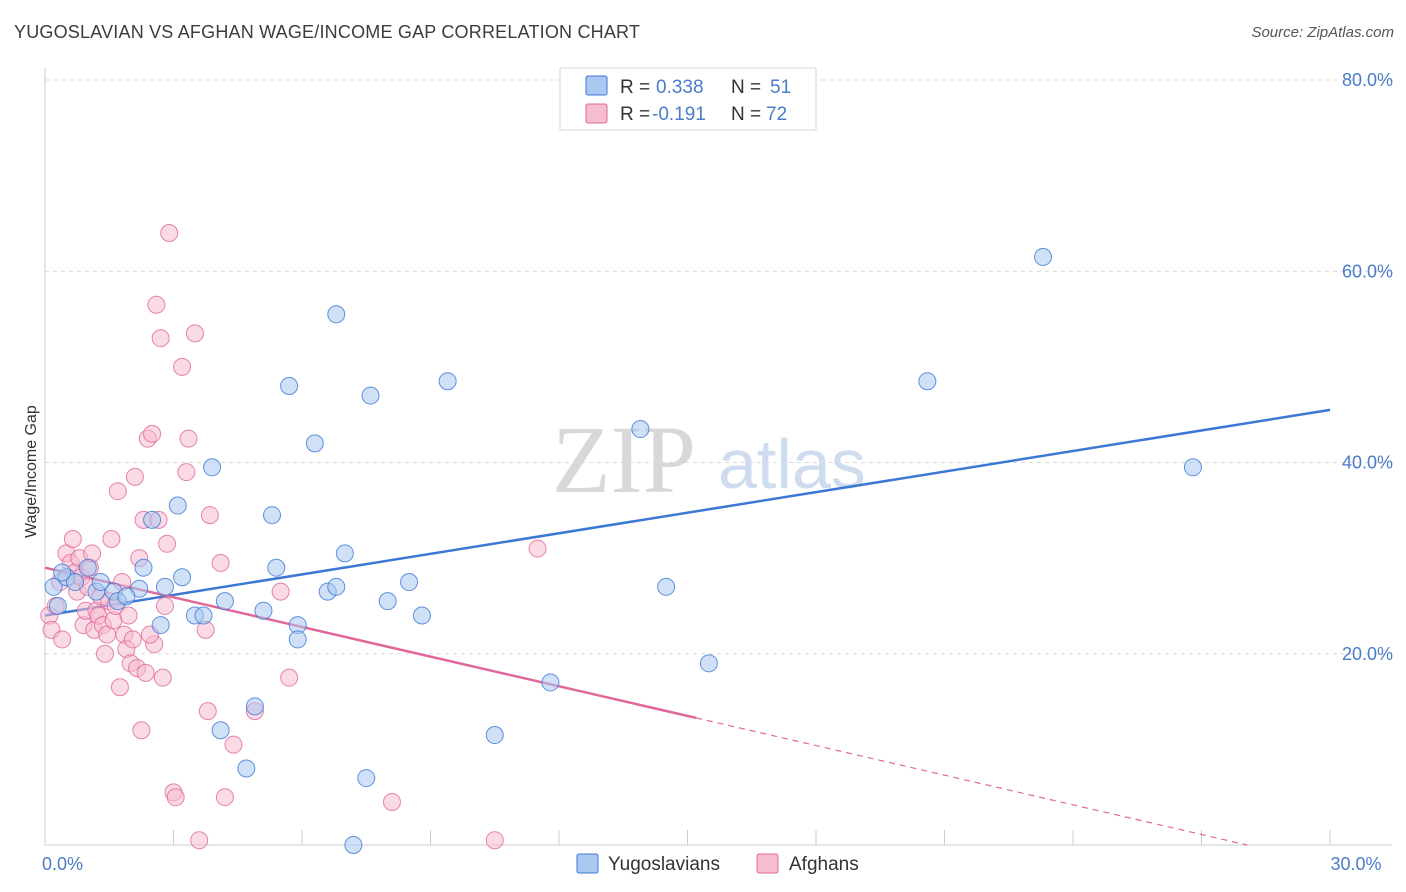 This screenshot has width=1406, height=892. I want to click on legend-r-value-2: -0.191, so click(679, 114).